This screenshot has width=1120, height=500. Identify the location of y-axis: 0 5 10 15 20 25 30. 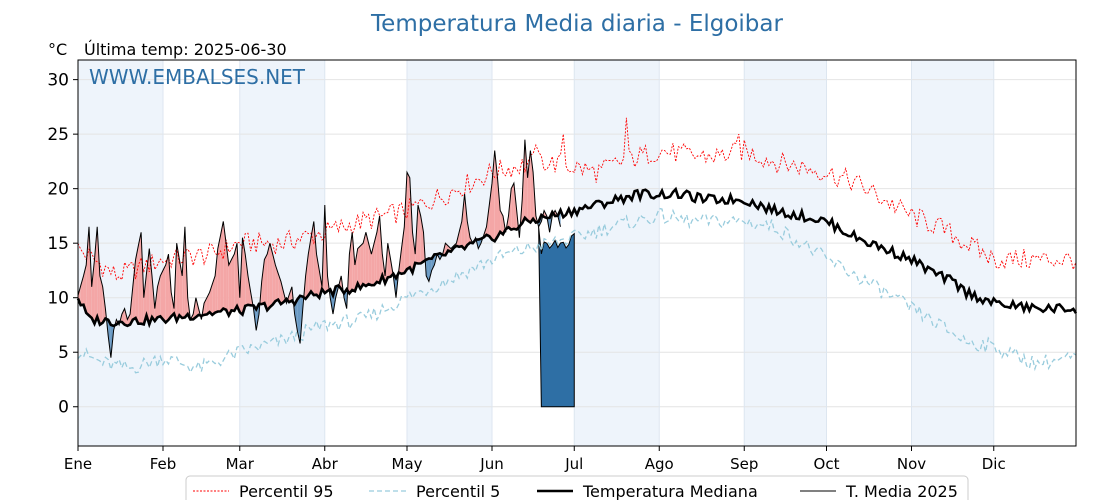
(62, 244).